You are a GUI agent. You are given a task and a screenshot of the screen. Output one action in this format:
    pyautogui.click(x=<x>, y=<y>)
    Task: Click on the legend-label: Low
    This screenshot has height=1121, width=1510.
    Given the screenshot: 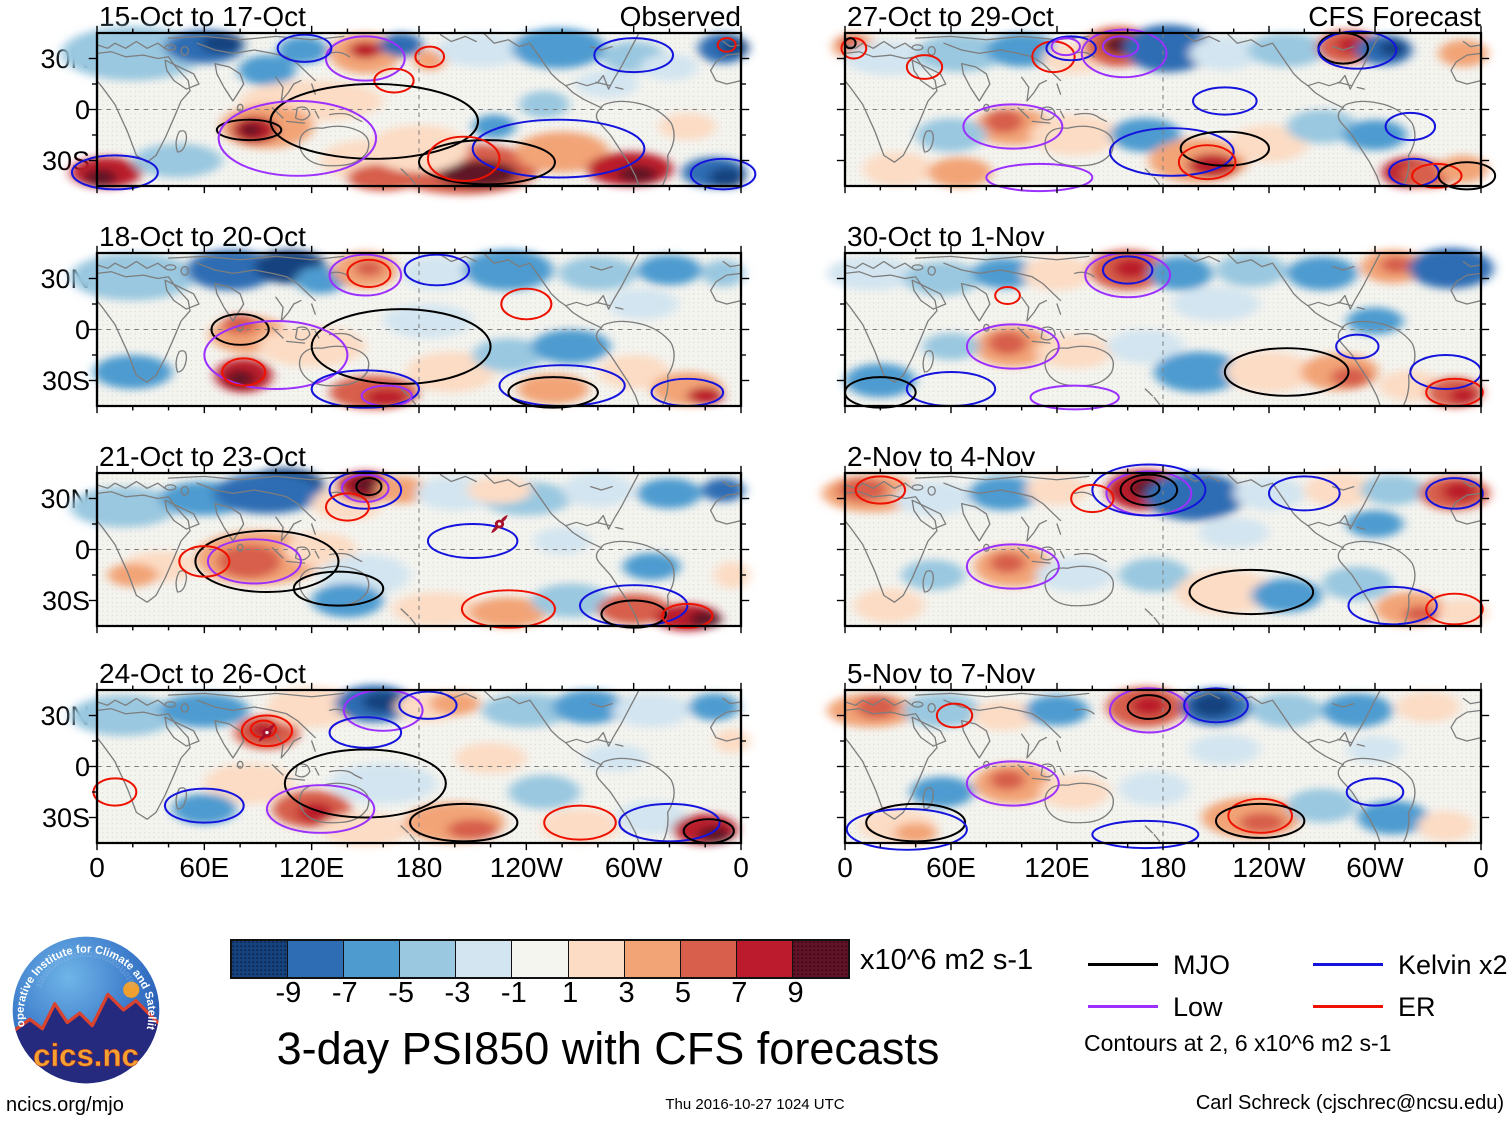 What is the action you would take?
    pyautogui.click(x=1198, y=1007)
    